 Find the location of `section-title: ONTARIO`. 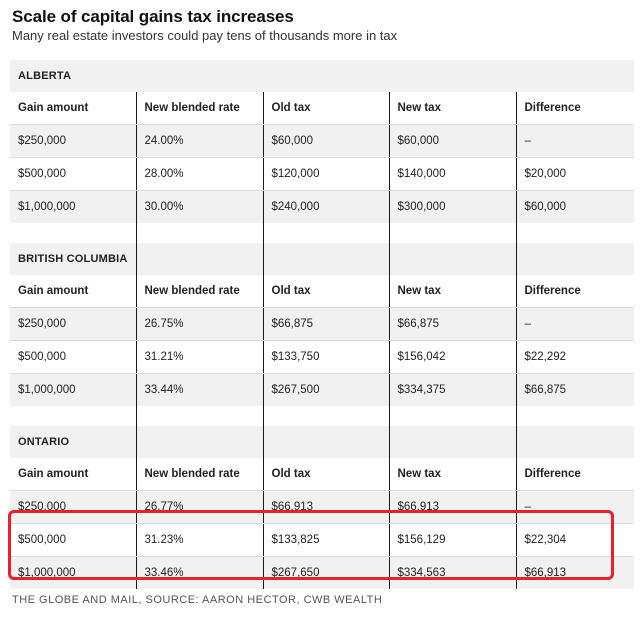

section-title: ONTARIO is located at coordinates (73, 442).